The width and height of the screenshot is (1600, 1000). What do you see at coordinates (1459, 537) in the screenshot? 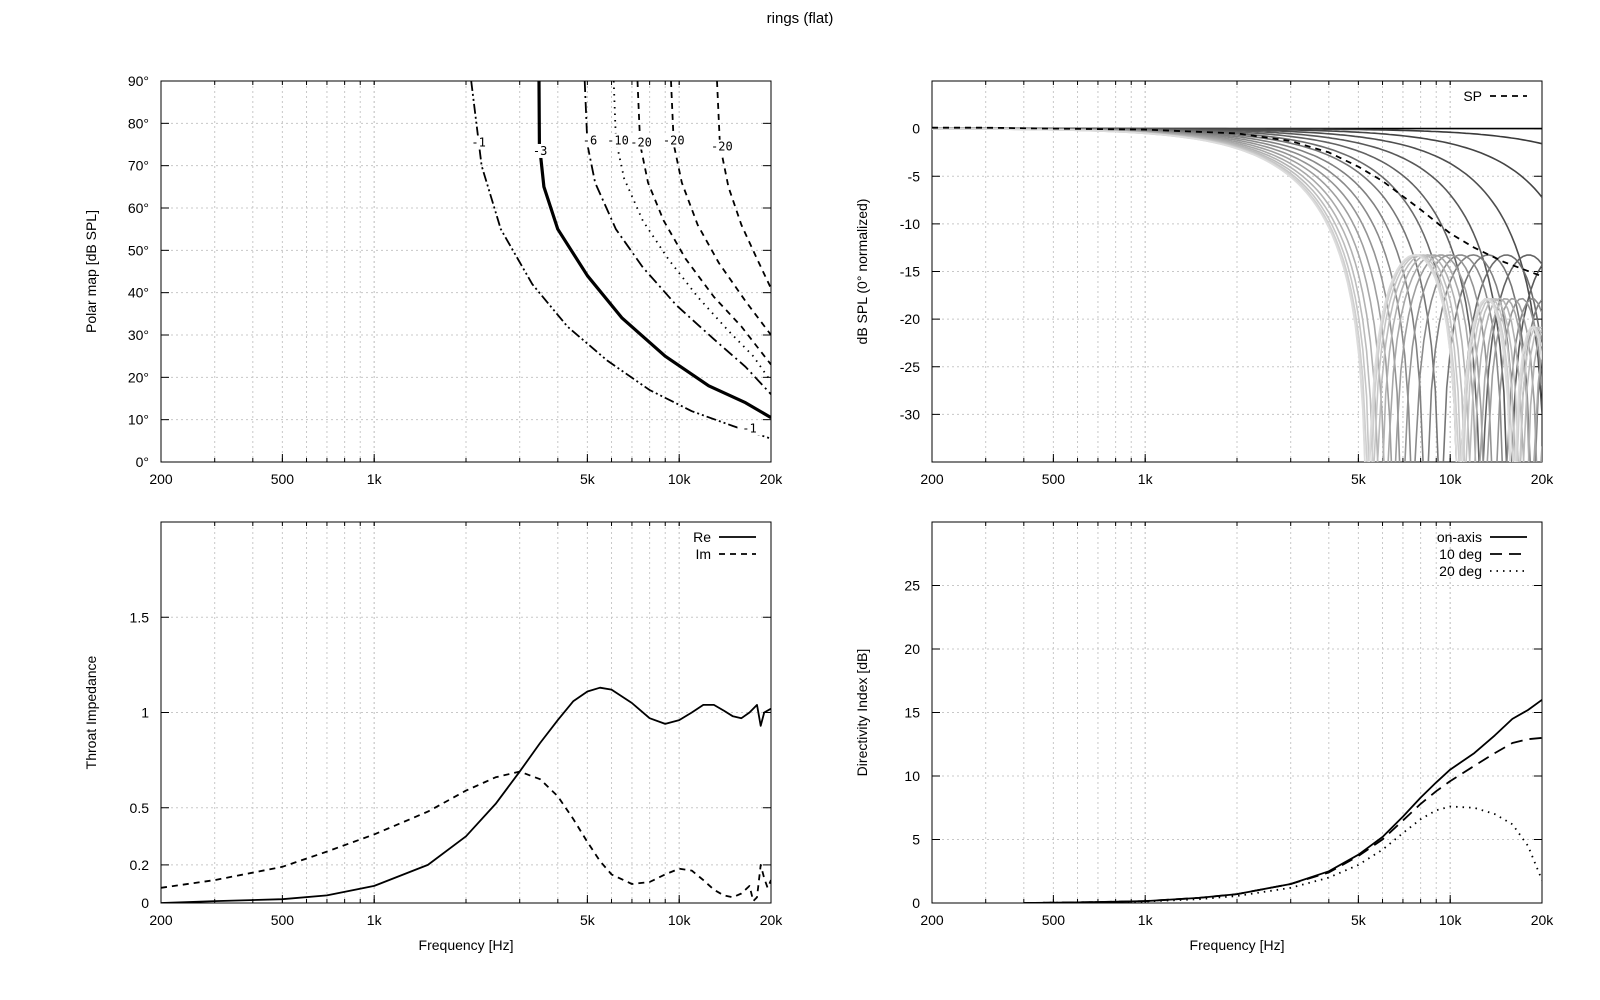
I see `legend-label: on-axis` at bounding box center [1459, 537].